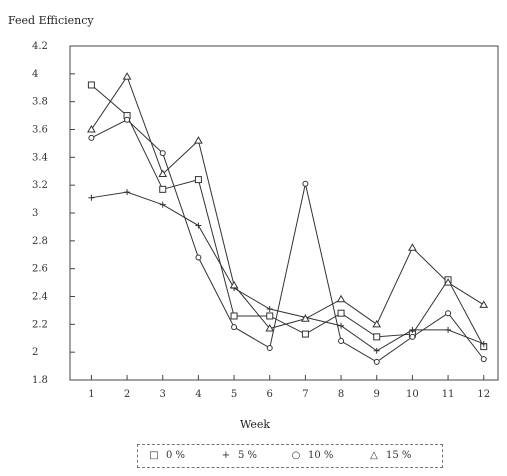 The height and width of the screenshot is (476, 507). Describe the element at coordinates (40, 157) in the screenshot. I see `y-tick-label: 3.4` at that location.